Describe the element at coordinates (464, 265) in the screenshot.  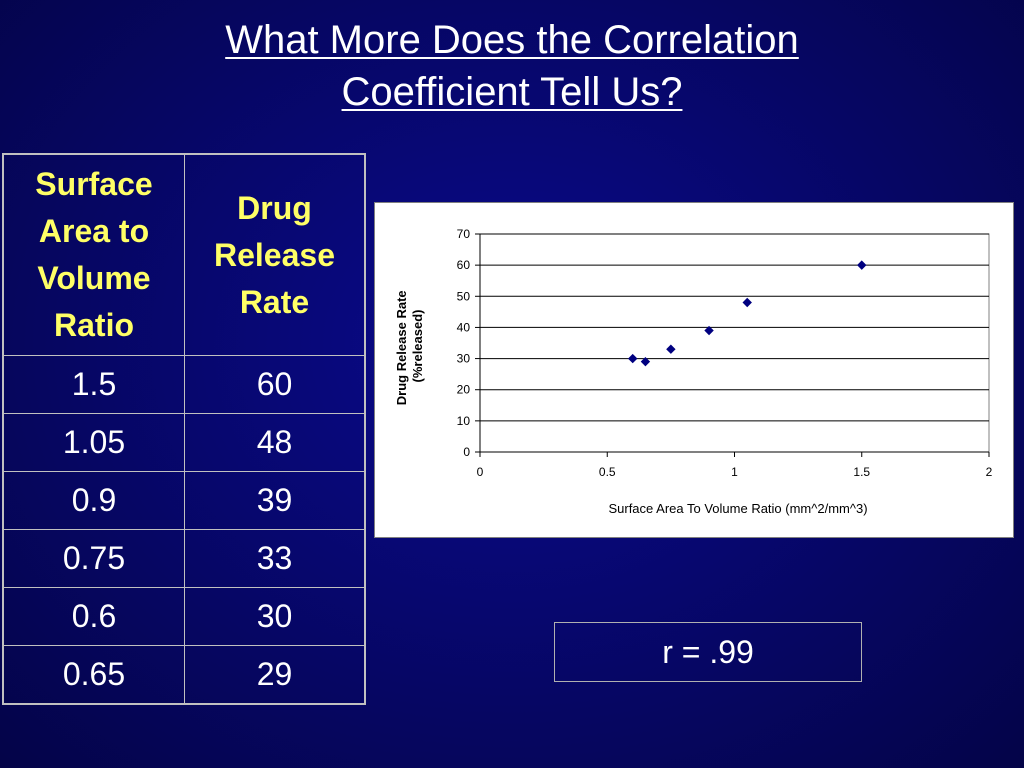
I see `y-tick-label: 60` at that location.